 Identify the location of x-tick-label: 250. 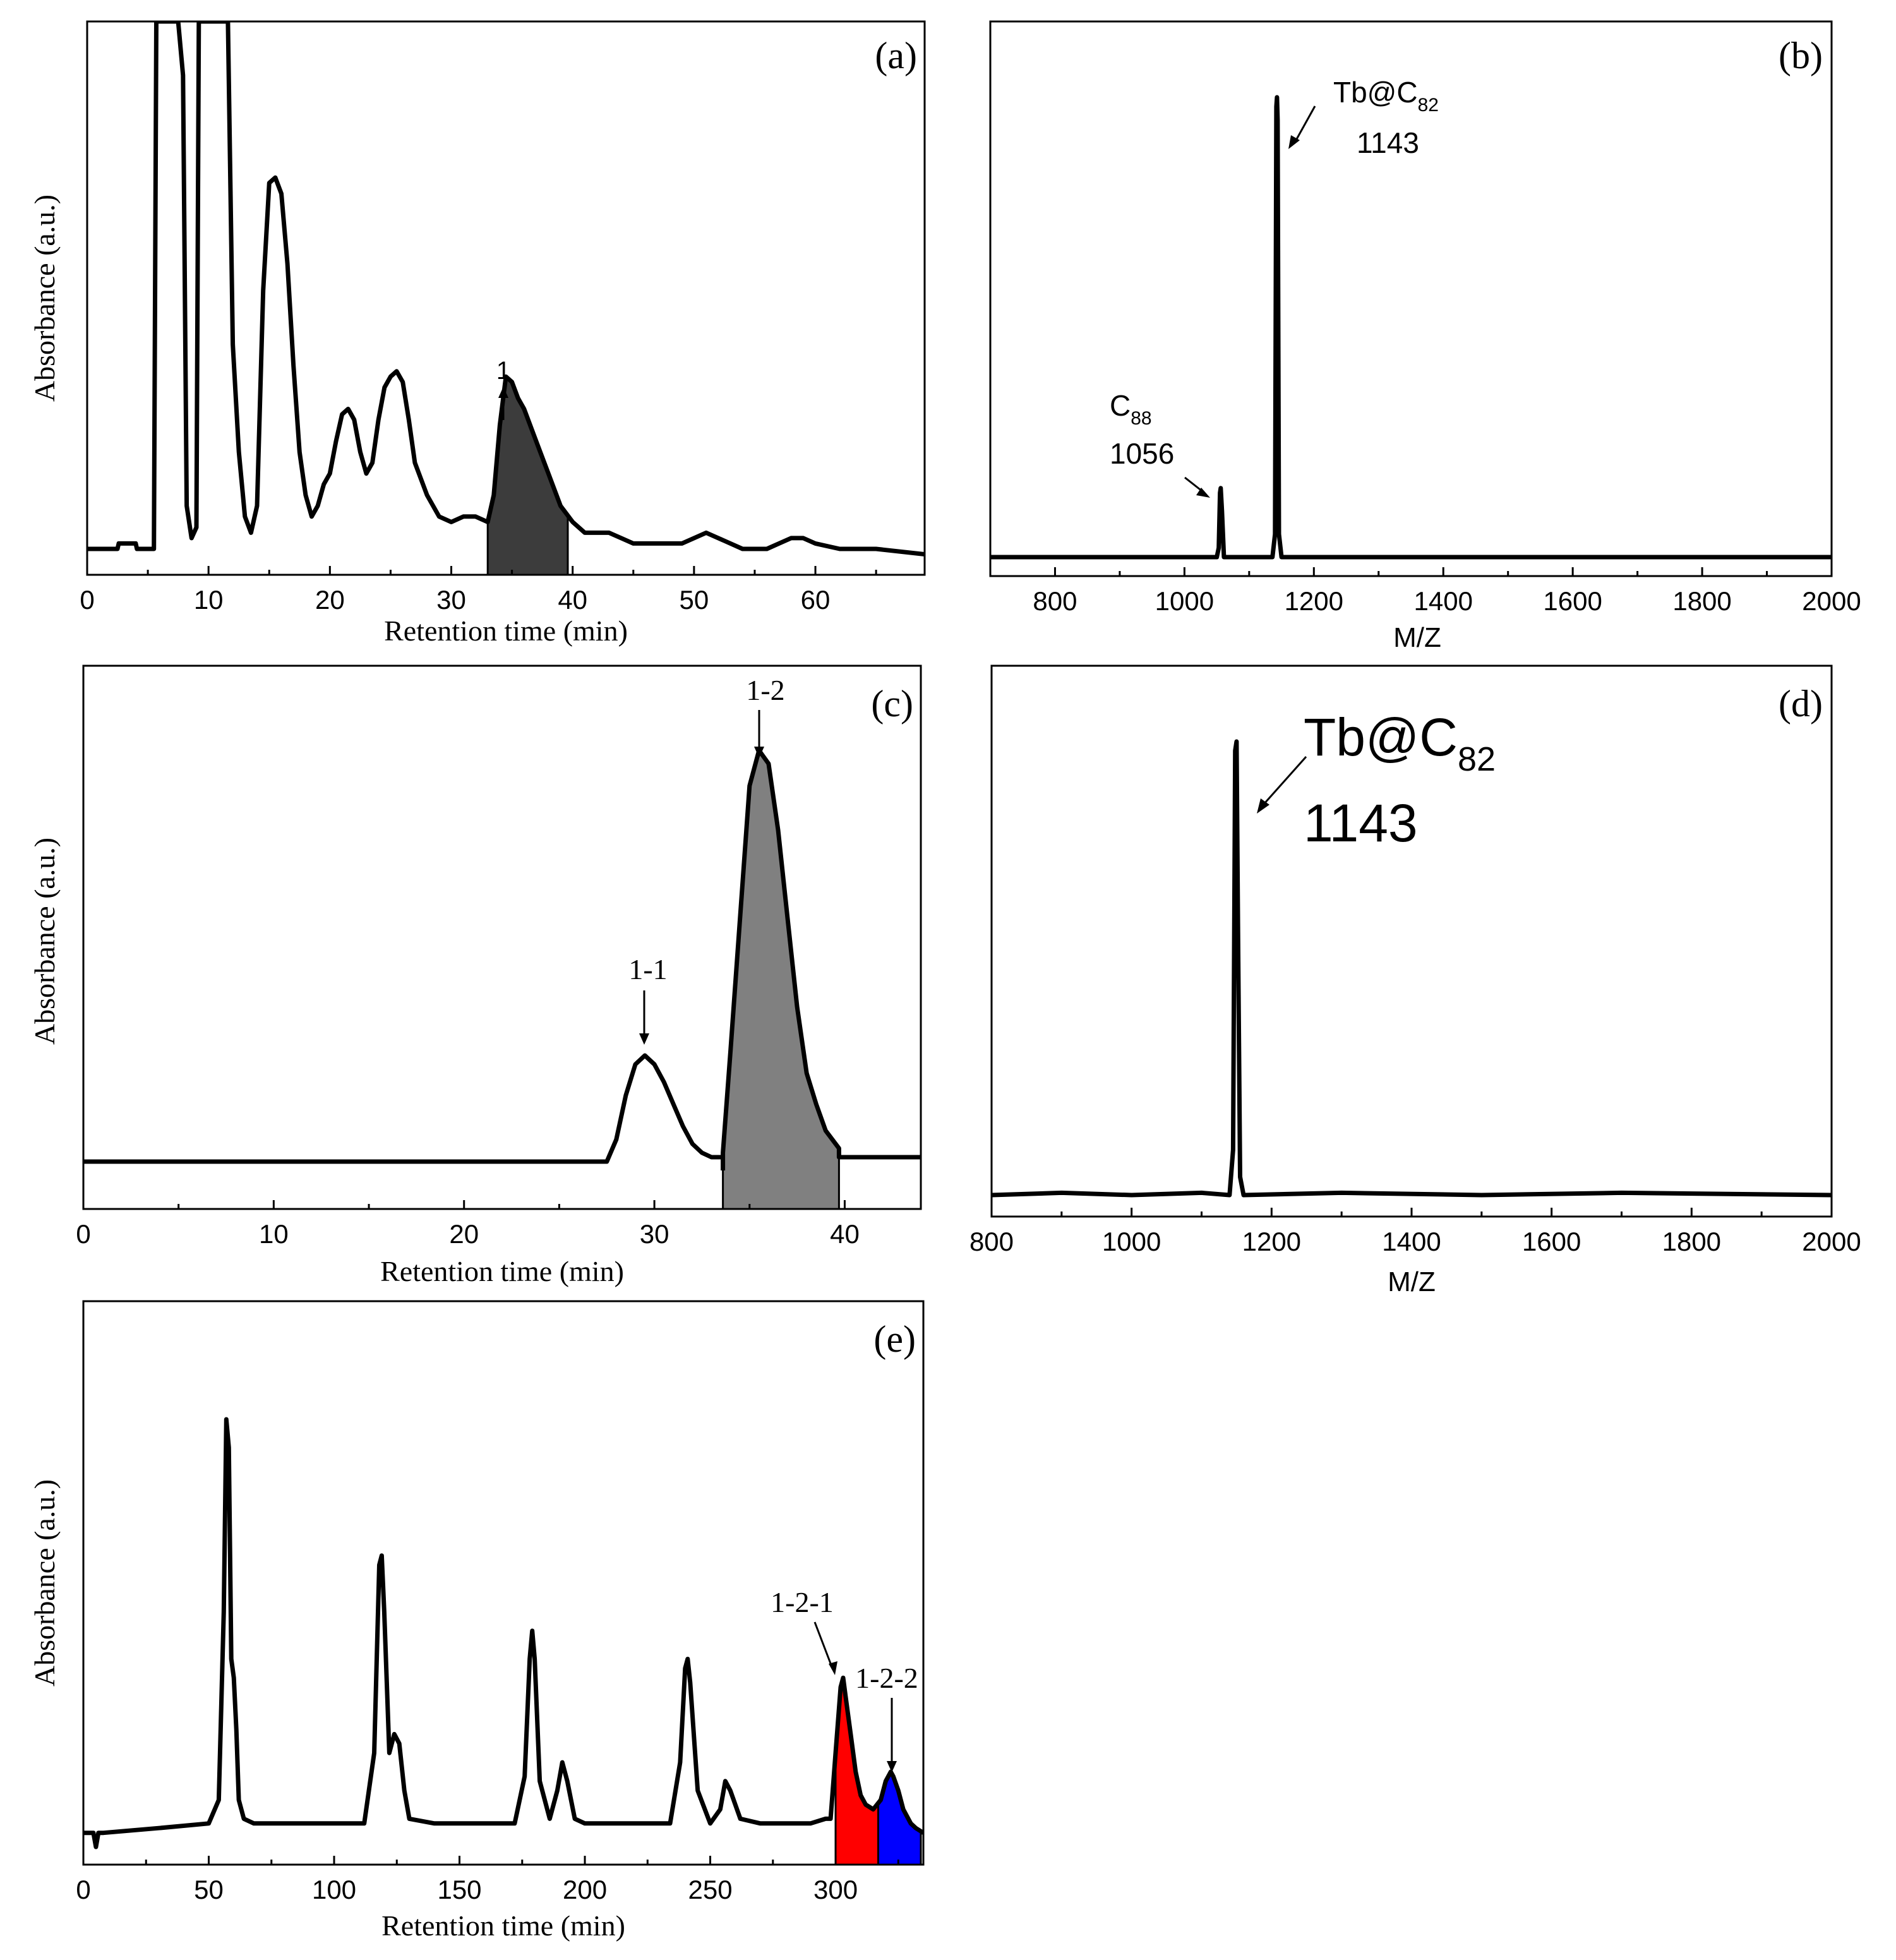
(710, 1889).